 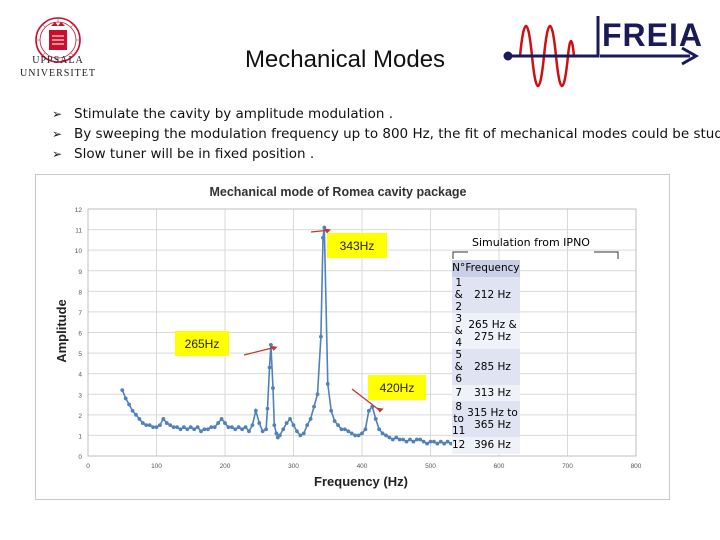 What do you see at coordinates (58, 60) in the screenshot?
I see `uppsala-line1: UPPSALA` at bounding box center [58, 60].